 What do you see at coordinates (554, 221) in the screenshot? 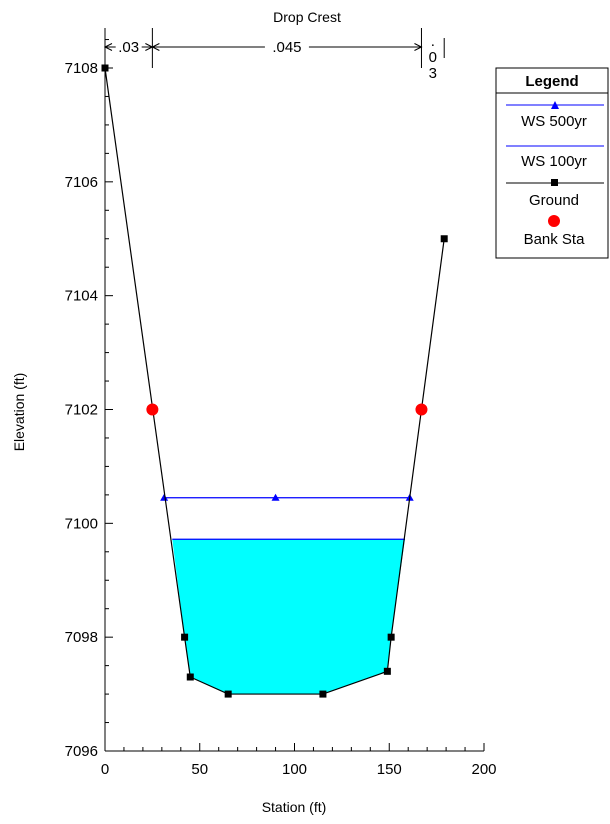
I see `legend-bank-marker` at bounding box center [554, 221].